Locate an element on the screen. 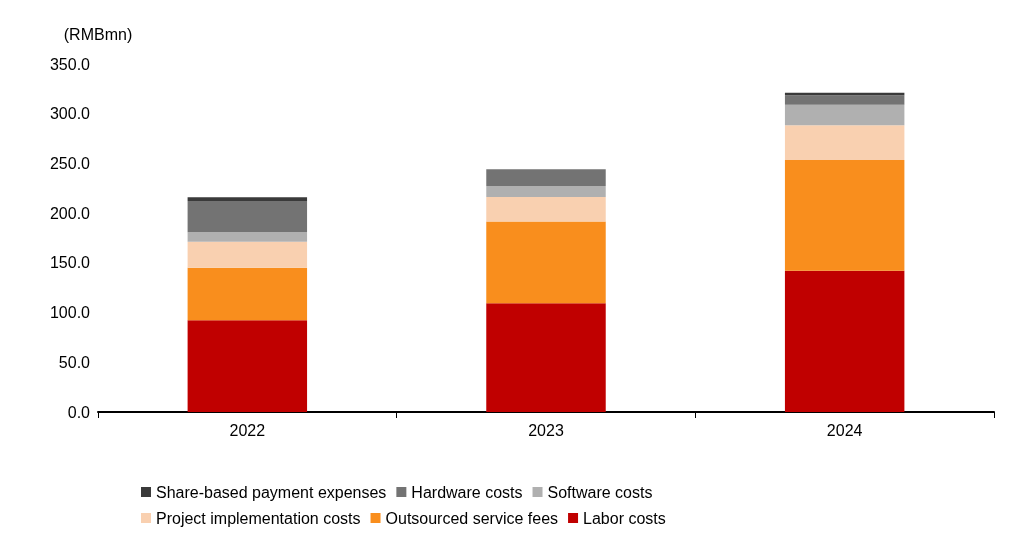 Image resolution: width=1016 pixels, height=541 pixels. y-tick-label: 200.0 is located at coordinates (70, 213).